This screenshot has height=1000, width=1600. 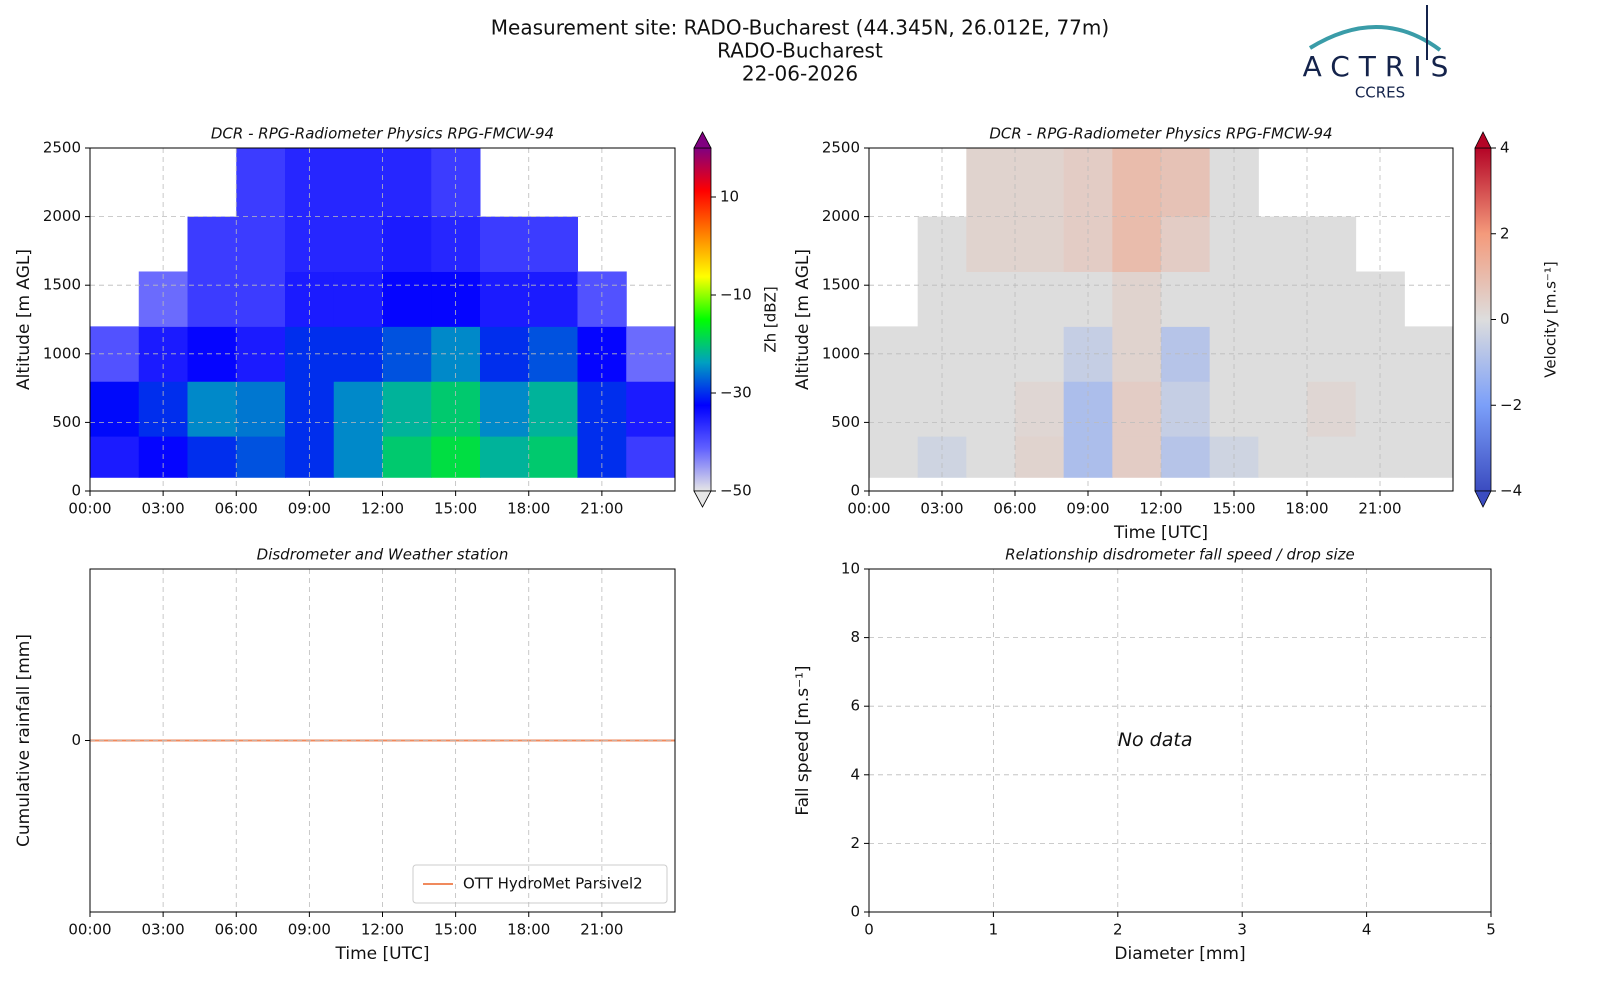 I want to click on logo-text: ACTRIS, so click(x=1380, y=66).